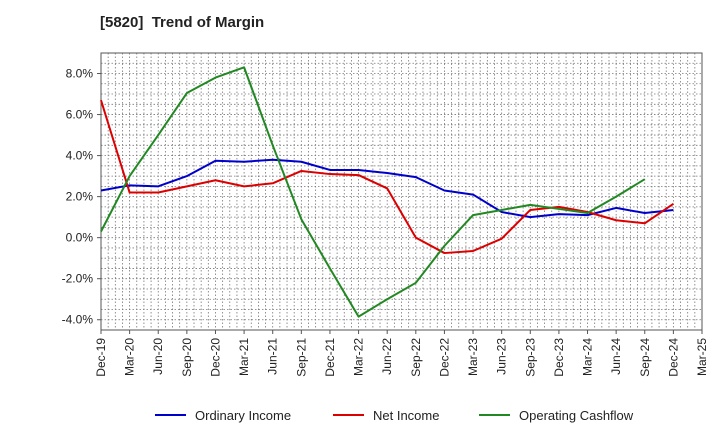  What do you see at coordinates (273, 356) in the screenshot?
I see `x-tick-label: Jun-21` at bounding box center [273, 356].